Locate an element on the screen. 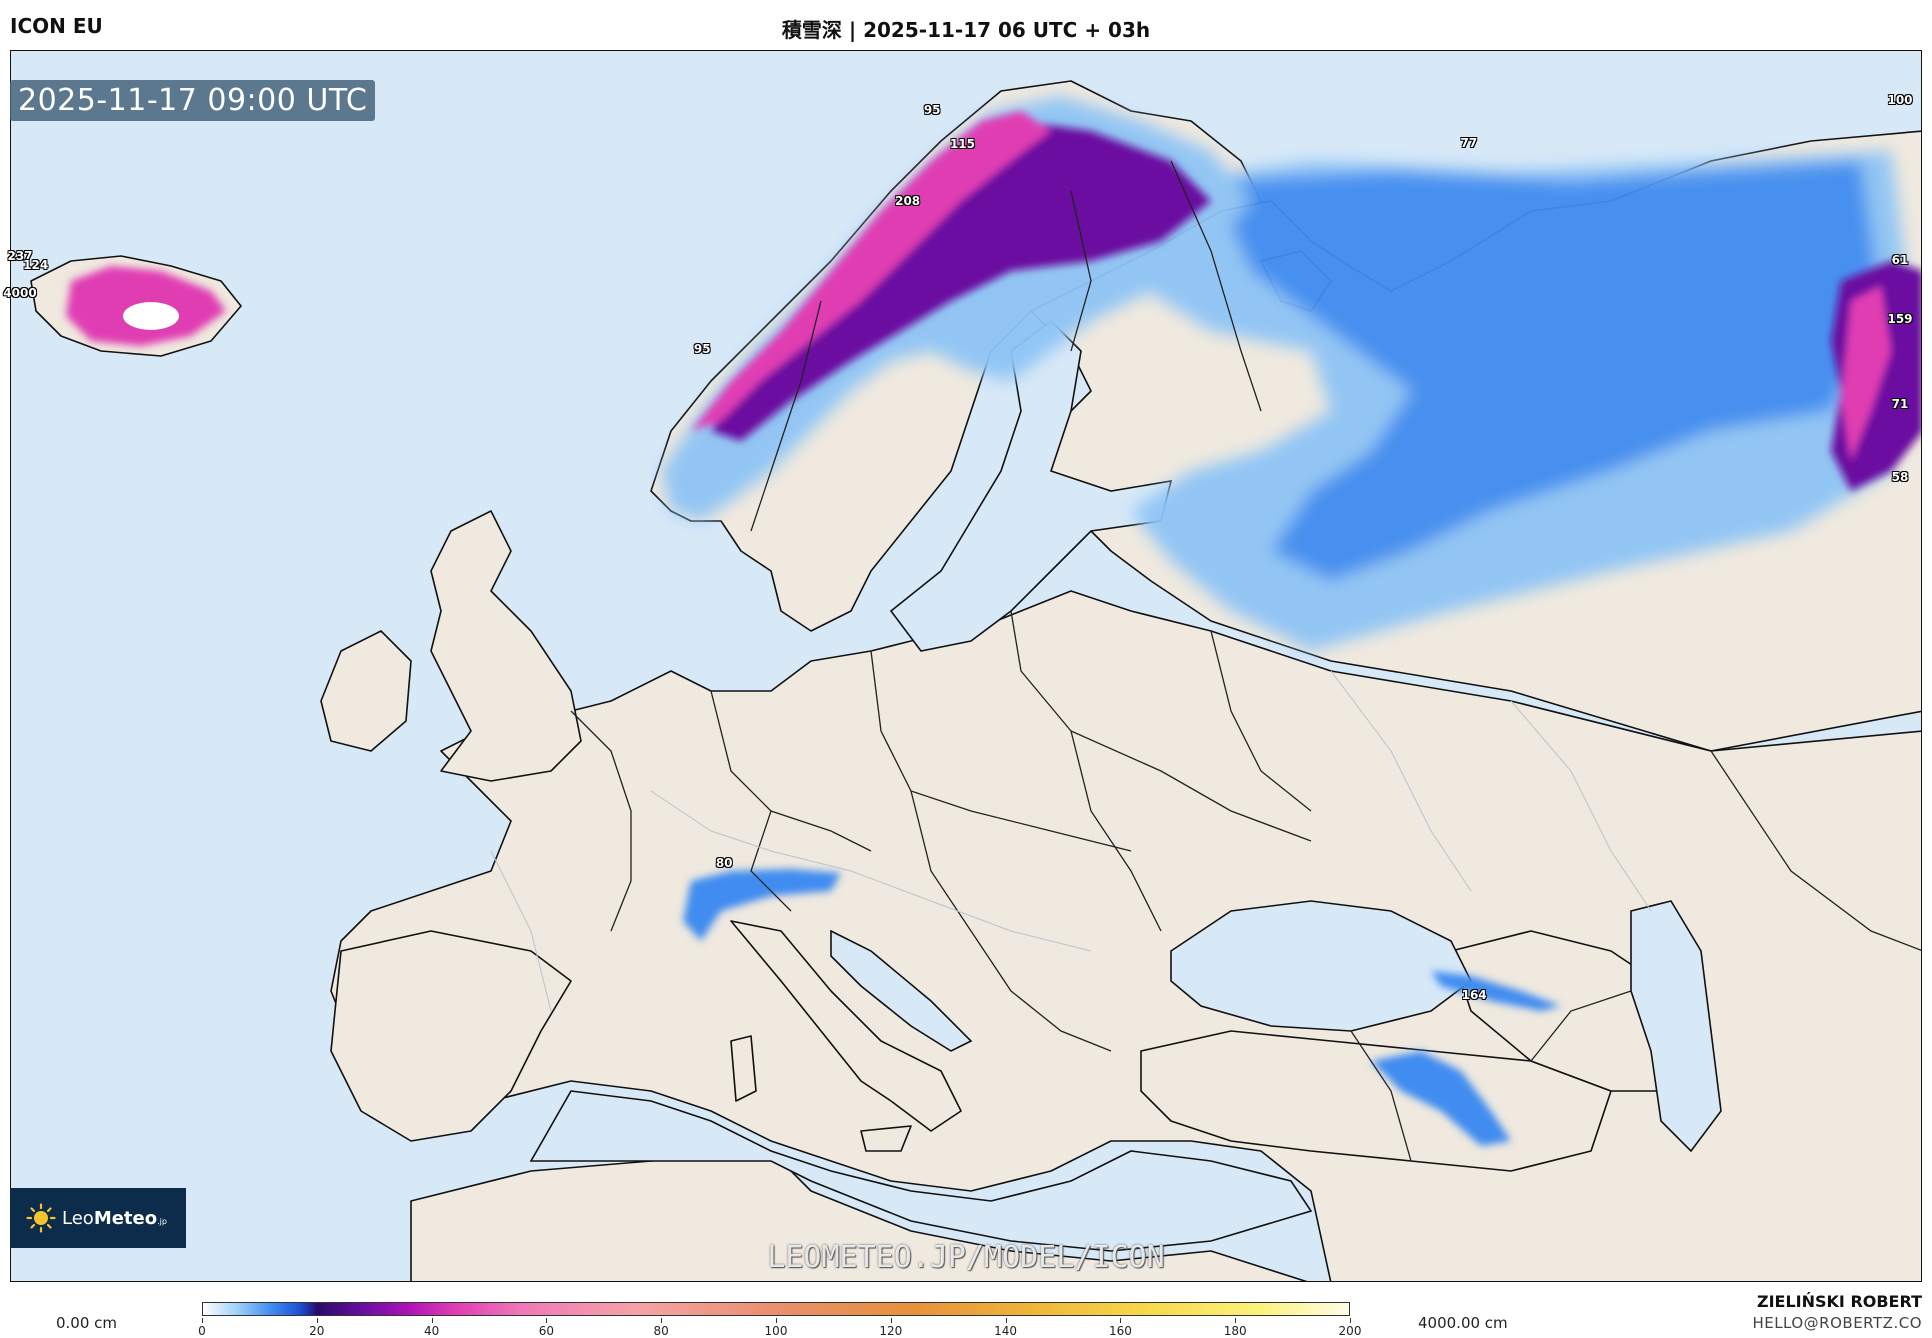 The image size is (1932, 1338). snow-iceland-peak is located at coordinates (151, 316).